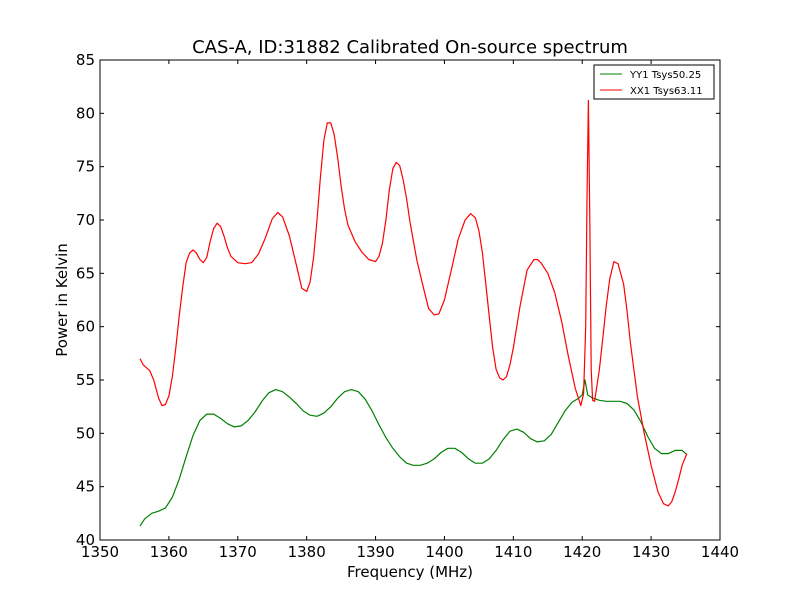 This screenshot has height=600, width=800. What do you see at coordinates (85, 487) in the screenshot?
I see `y-tick-label: 45` at bounding box center [85, 487].